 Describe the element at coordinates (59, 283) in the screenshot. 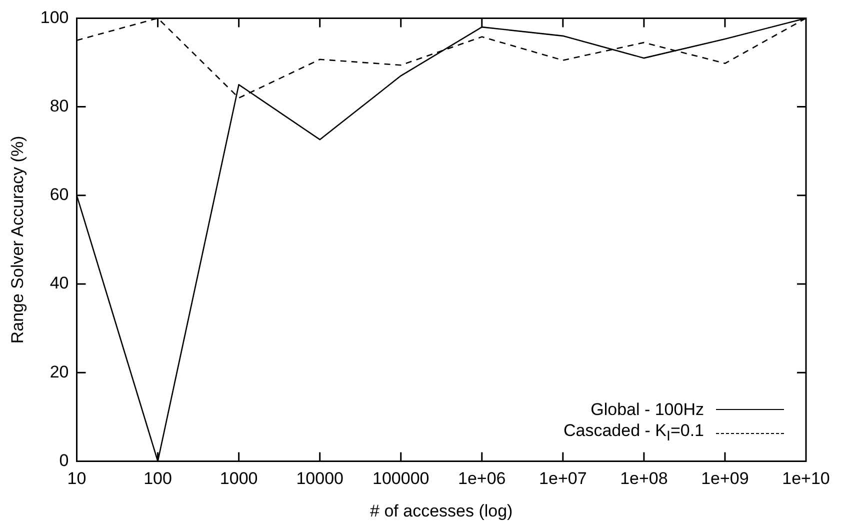

I see `y-tick-label: 40` at that location.